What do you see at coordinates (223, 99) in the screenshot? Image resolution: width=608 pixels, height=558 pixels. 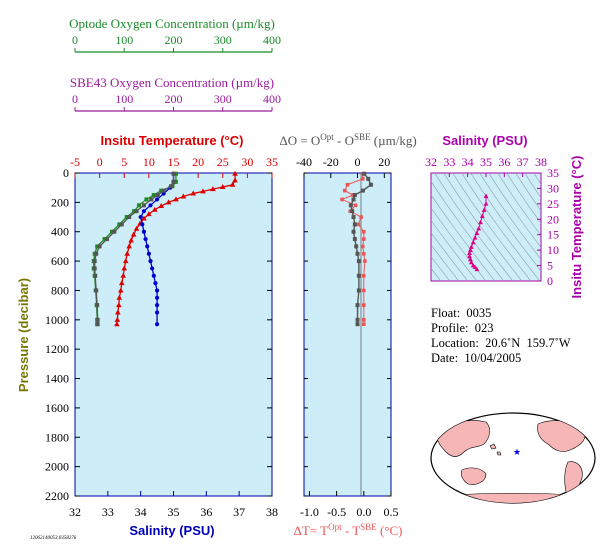 I see `sbe43-tick-label: 300` at bounding box center [223, 99].